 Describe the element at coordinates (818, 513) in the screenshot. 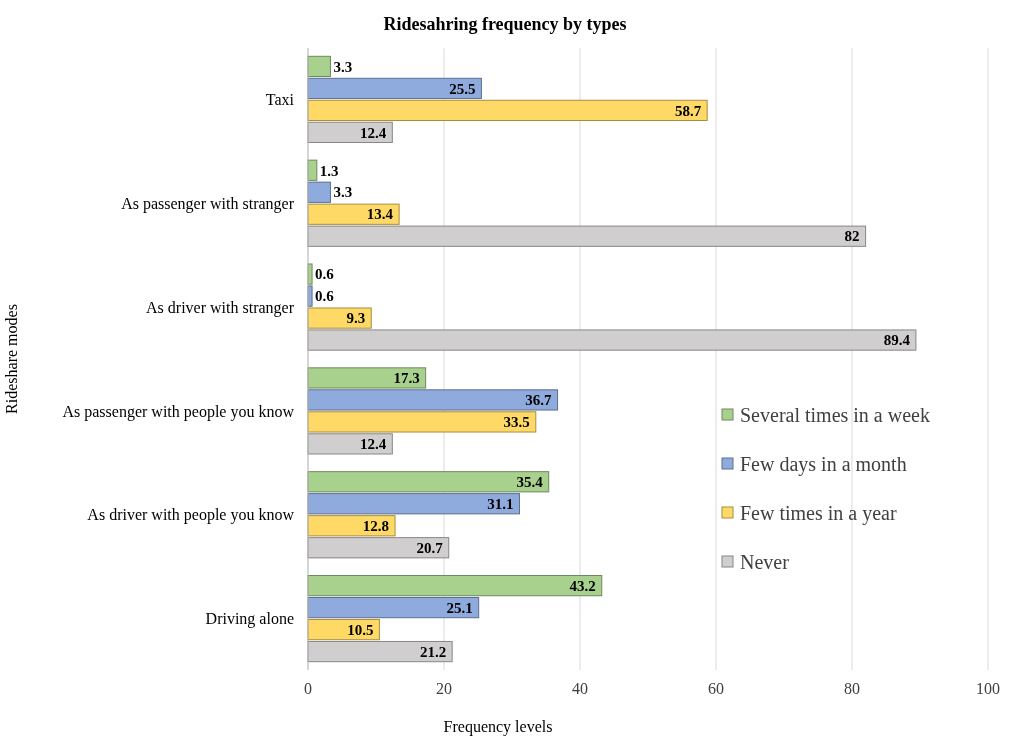

I see `legend-label: Few times in a year` at that location.